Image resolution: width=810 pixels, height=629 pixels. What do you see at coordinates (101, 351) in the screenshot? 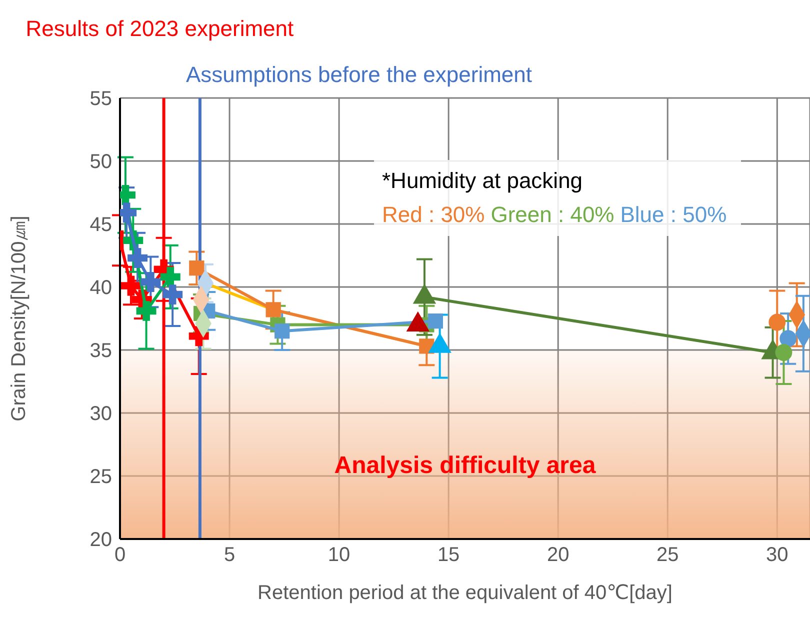
I see `y-tick-label: 35` at bounding box center [101, 351].